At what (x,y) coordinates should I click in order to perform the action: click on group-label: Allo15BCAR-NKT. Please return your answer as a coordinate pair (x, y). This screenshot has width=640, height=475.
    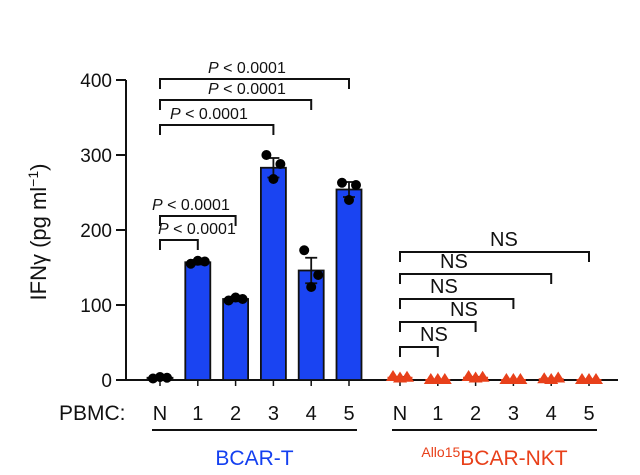
    Looking at the image, I should click on (494, 457).